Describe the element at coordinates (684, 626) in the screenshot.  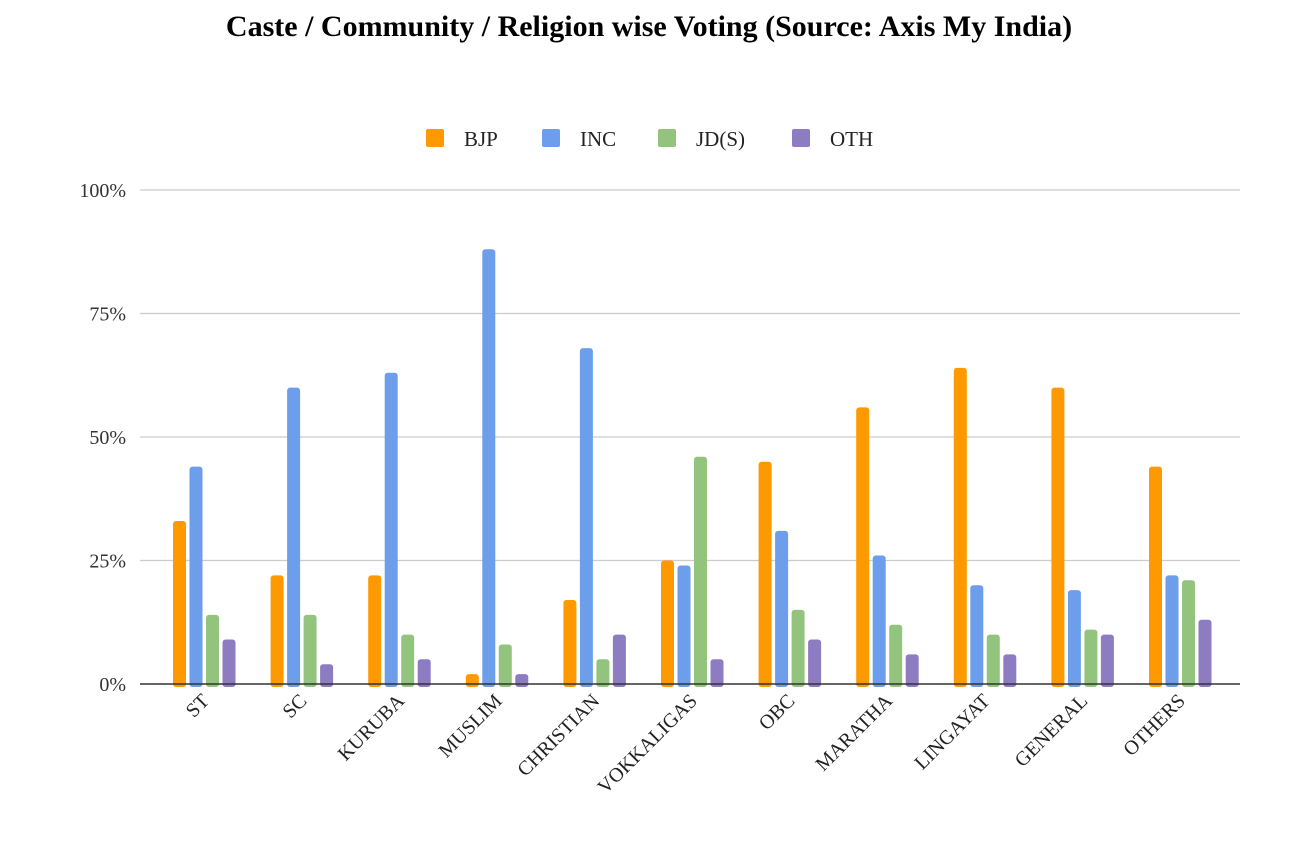
I see `bar-inc-vokkaligas` at that location.